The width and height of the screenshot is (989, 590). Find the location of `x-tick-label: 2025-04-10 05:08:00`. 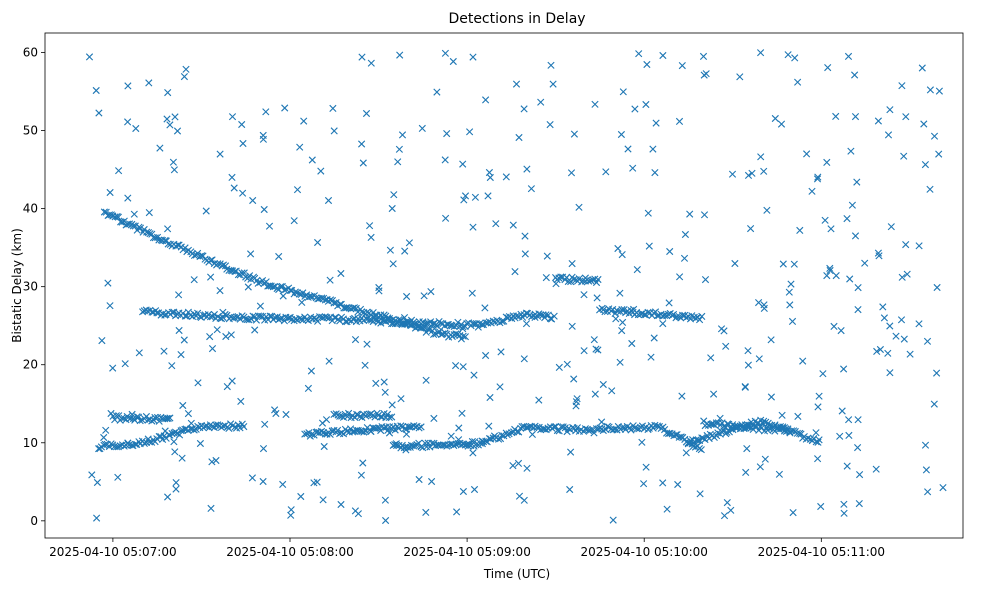

x-tick-label: 2025-04-10 05:08:00 is located at coordinates (289, 552).